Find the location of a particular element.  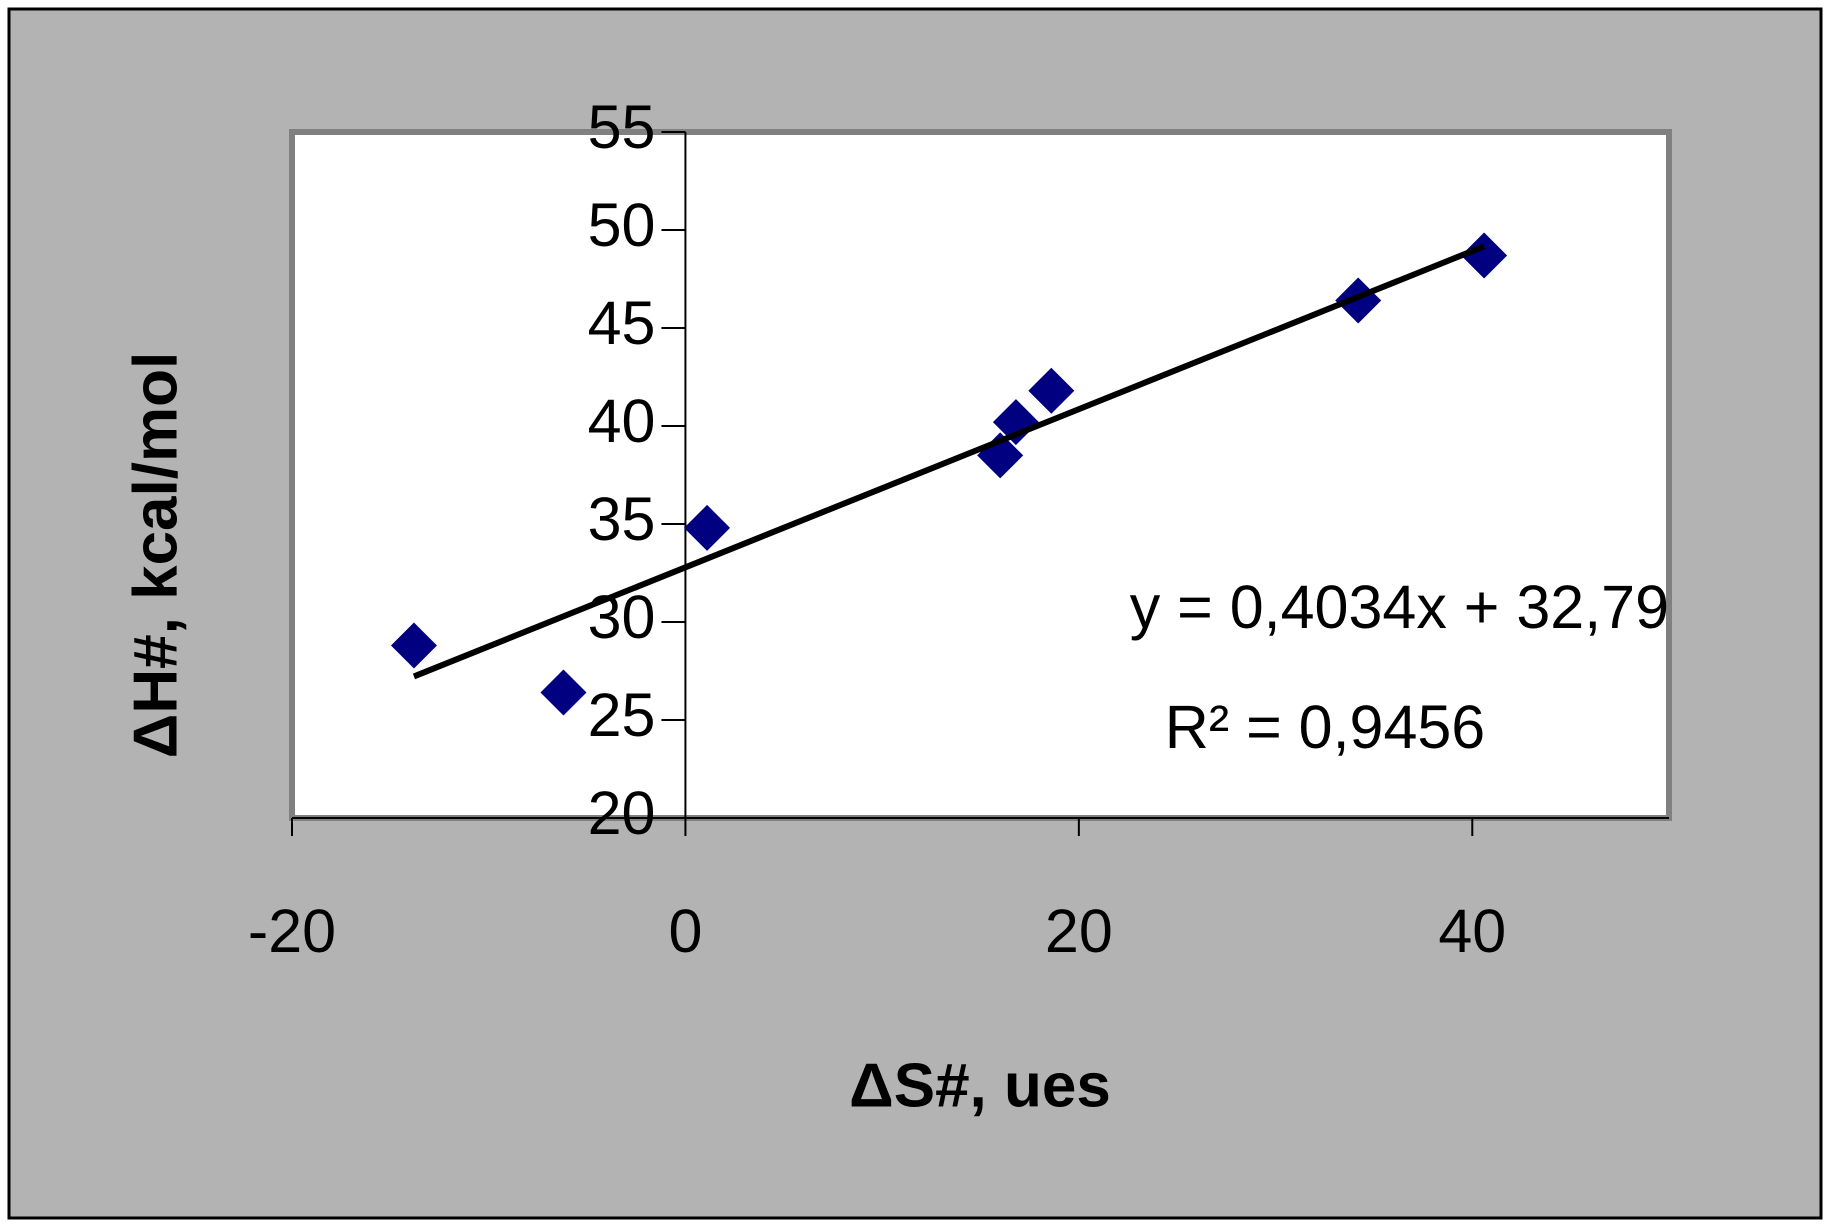

y-tick-label: 35 is located at coordinates (622, 519).